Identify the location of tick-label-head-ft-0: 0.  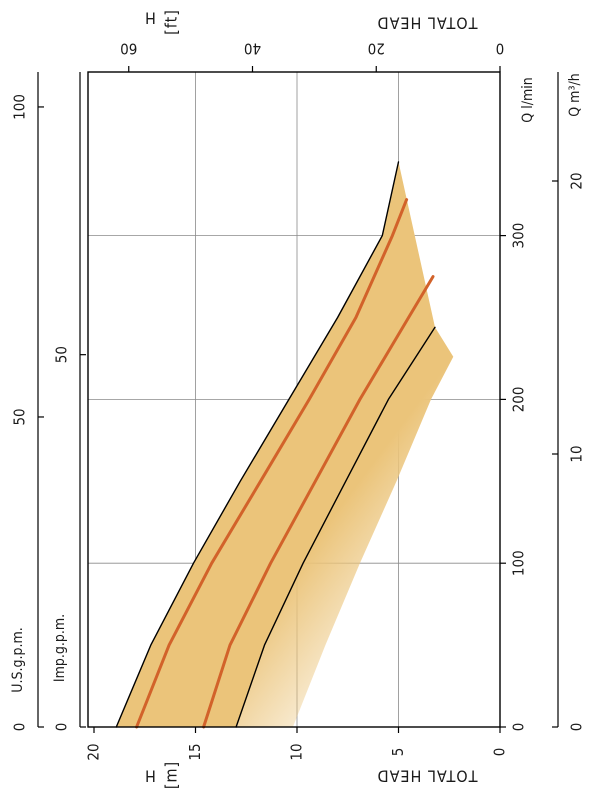
(500, 49).